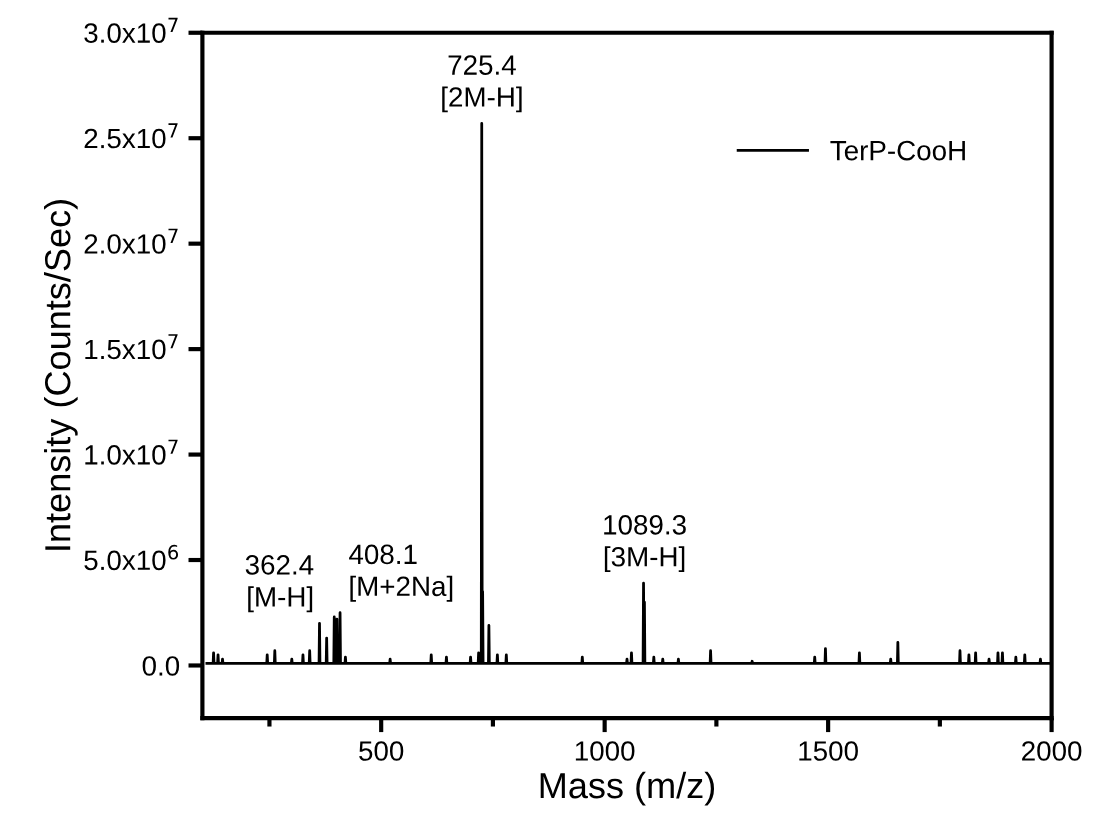  What do you see at coordinates (482, 84) in the screenshot?
I see `annotation: 725.4 [2M-H]` at bounding box center [482, 84].